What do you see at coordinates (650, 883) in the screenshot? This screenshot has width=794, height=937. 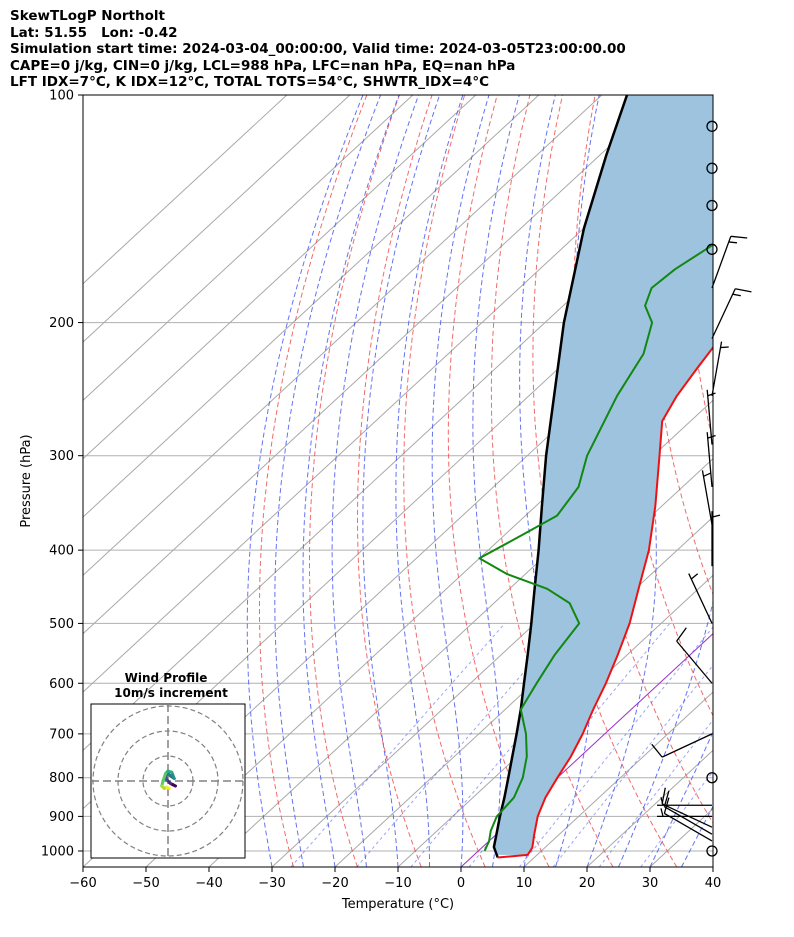 I see `x-tick-label: 30` at bounding box center [650, 883].